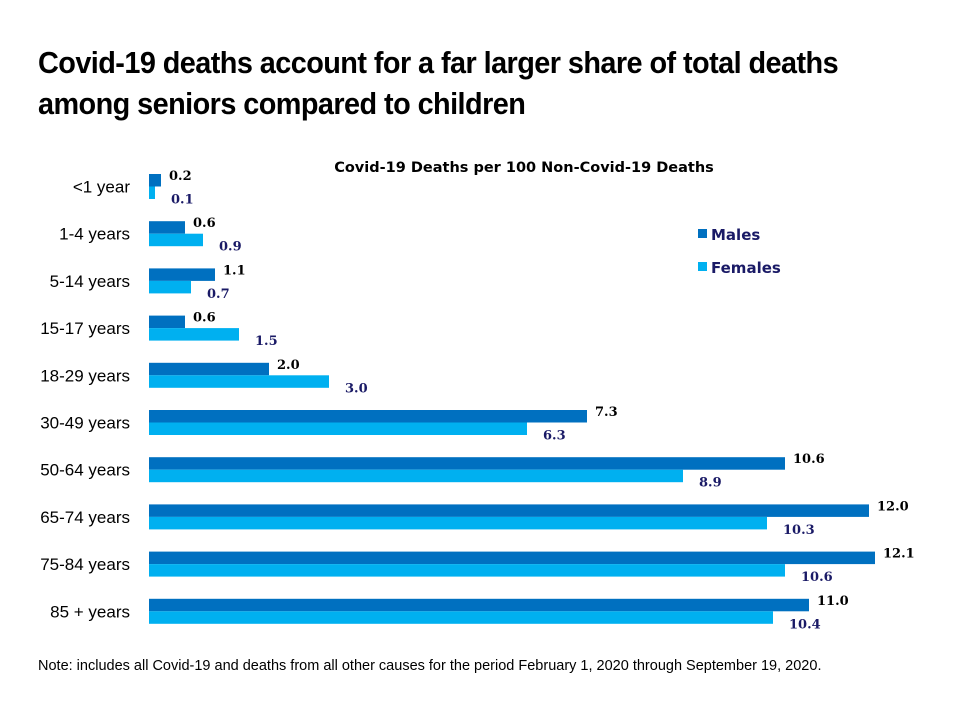 The width and height of the screenshot is (960, 720). Describe the element at coordinates (85, 517) in the screenshot. I see `category-label: 65-74 years` at that location.